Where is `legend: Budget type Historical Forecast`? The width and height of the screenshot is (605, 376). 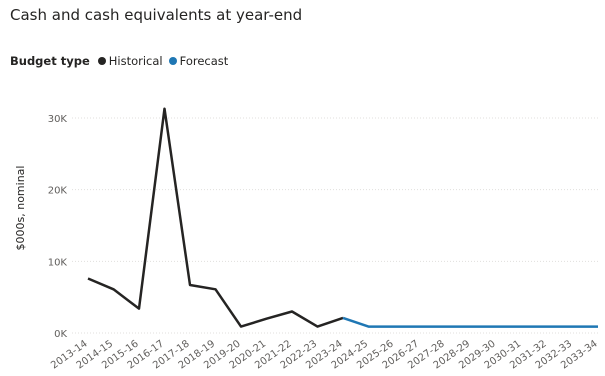 legend: Budget type Historical Forecast is located at coordinates (122, 61).